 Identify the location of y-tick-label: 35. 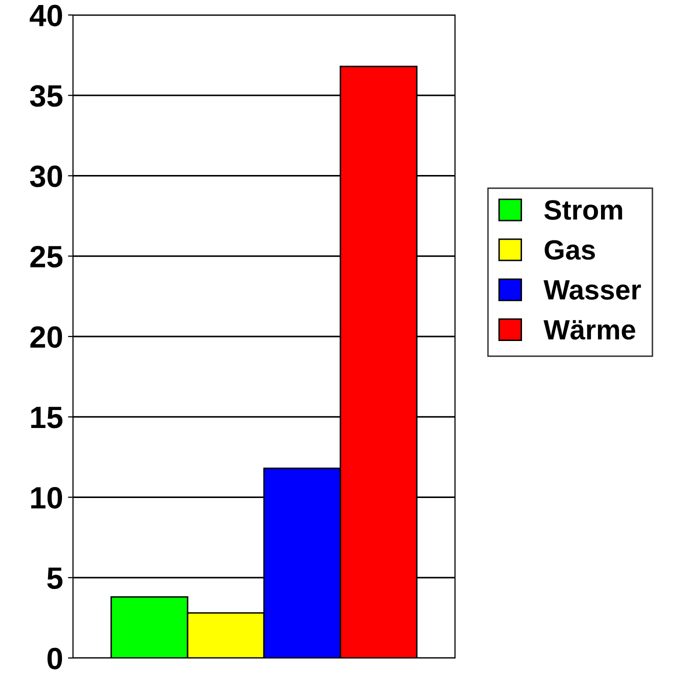
(46, 96).